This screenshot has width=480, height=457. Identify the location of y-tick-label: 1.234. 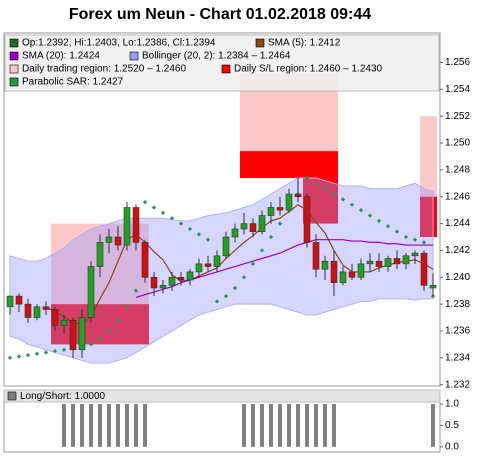
(457, 357).